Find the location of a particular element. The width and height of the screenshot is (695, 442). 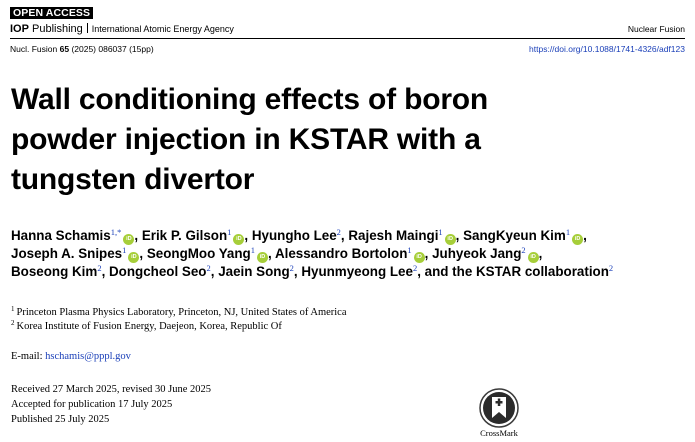

email-label: E-mail: is located at coordinates (28, 356).